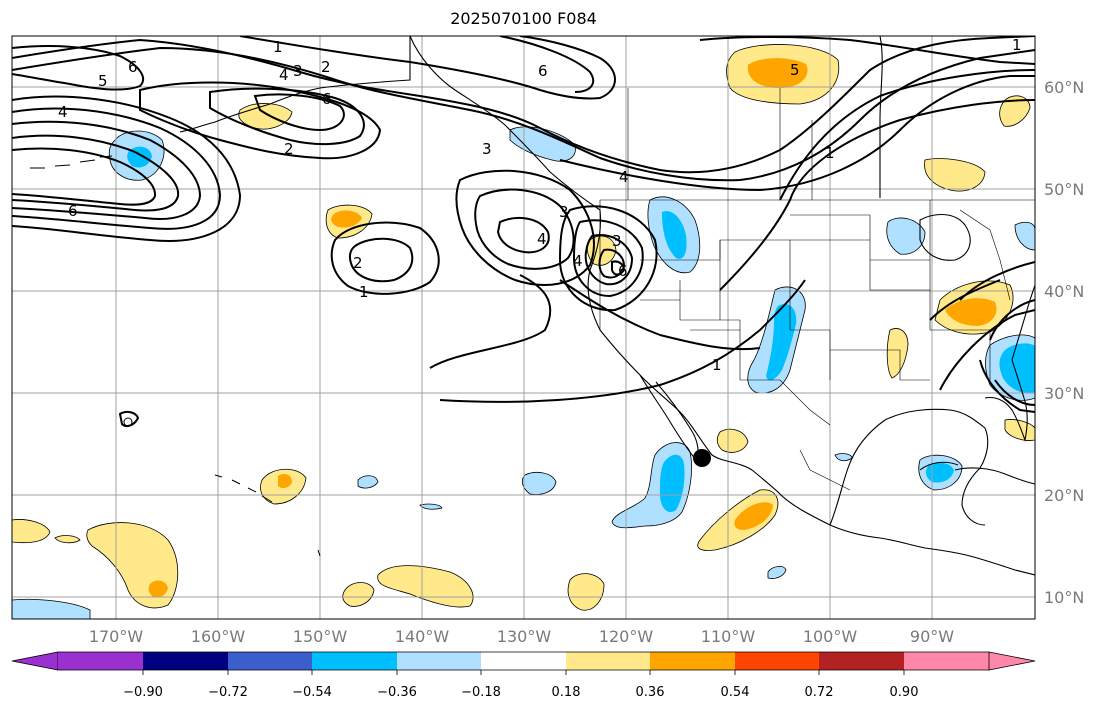 This screenshot has height=712, width=1105. I want to click on colorbar-tick-label: 0.72, so click(819, 692).